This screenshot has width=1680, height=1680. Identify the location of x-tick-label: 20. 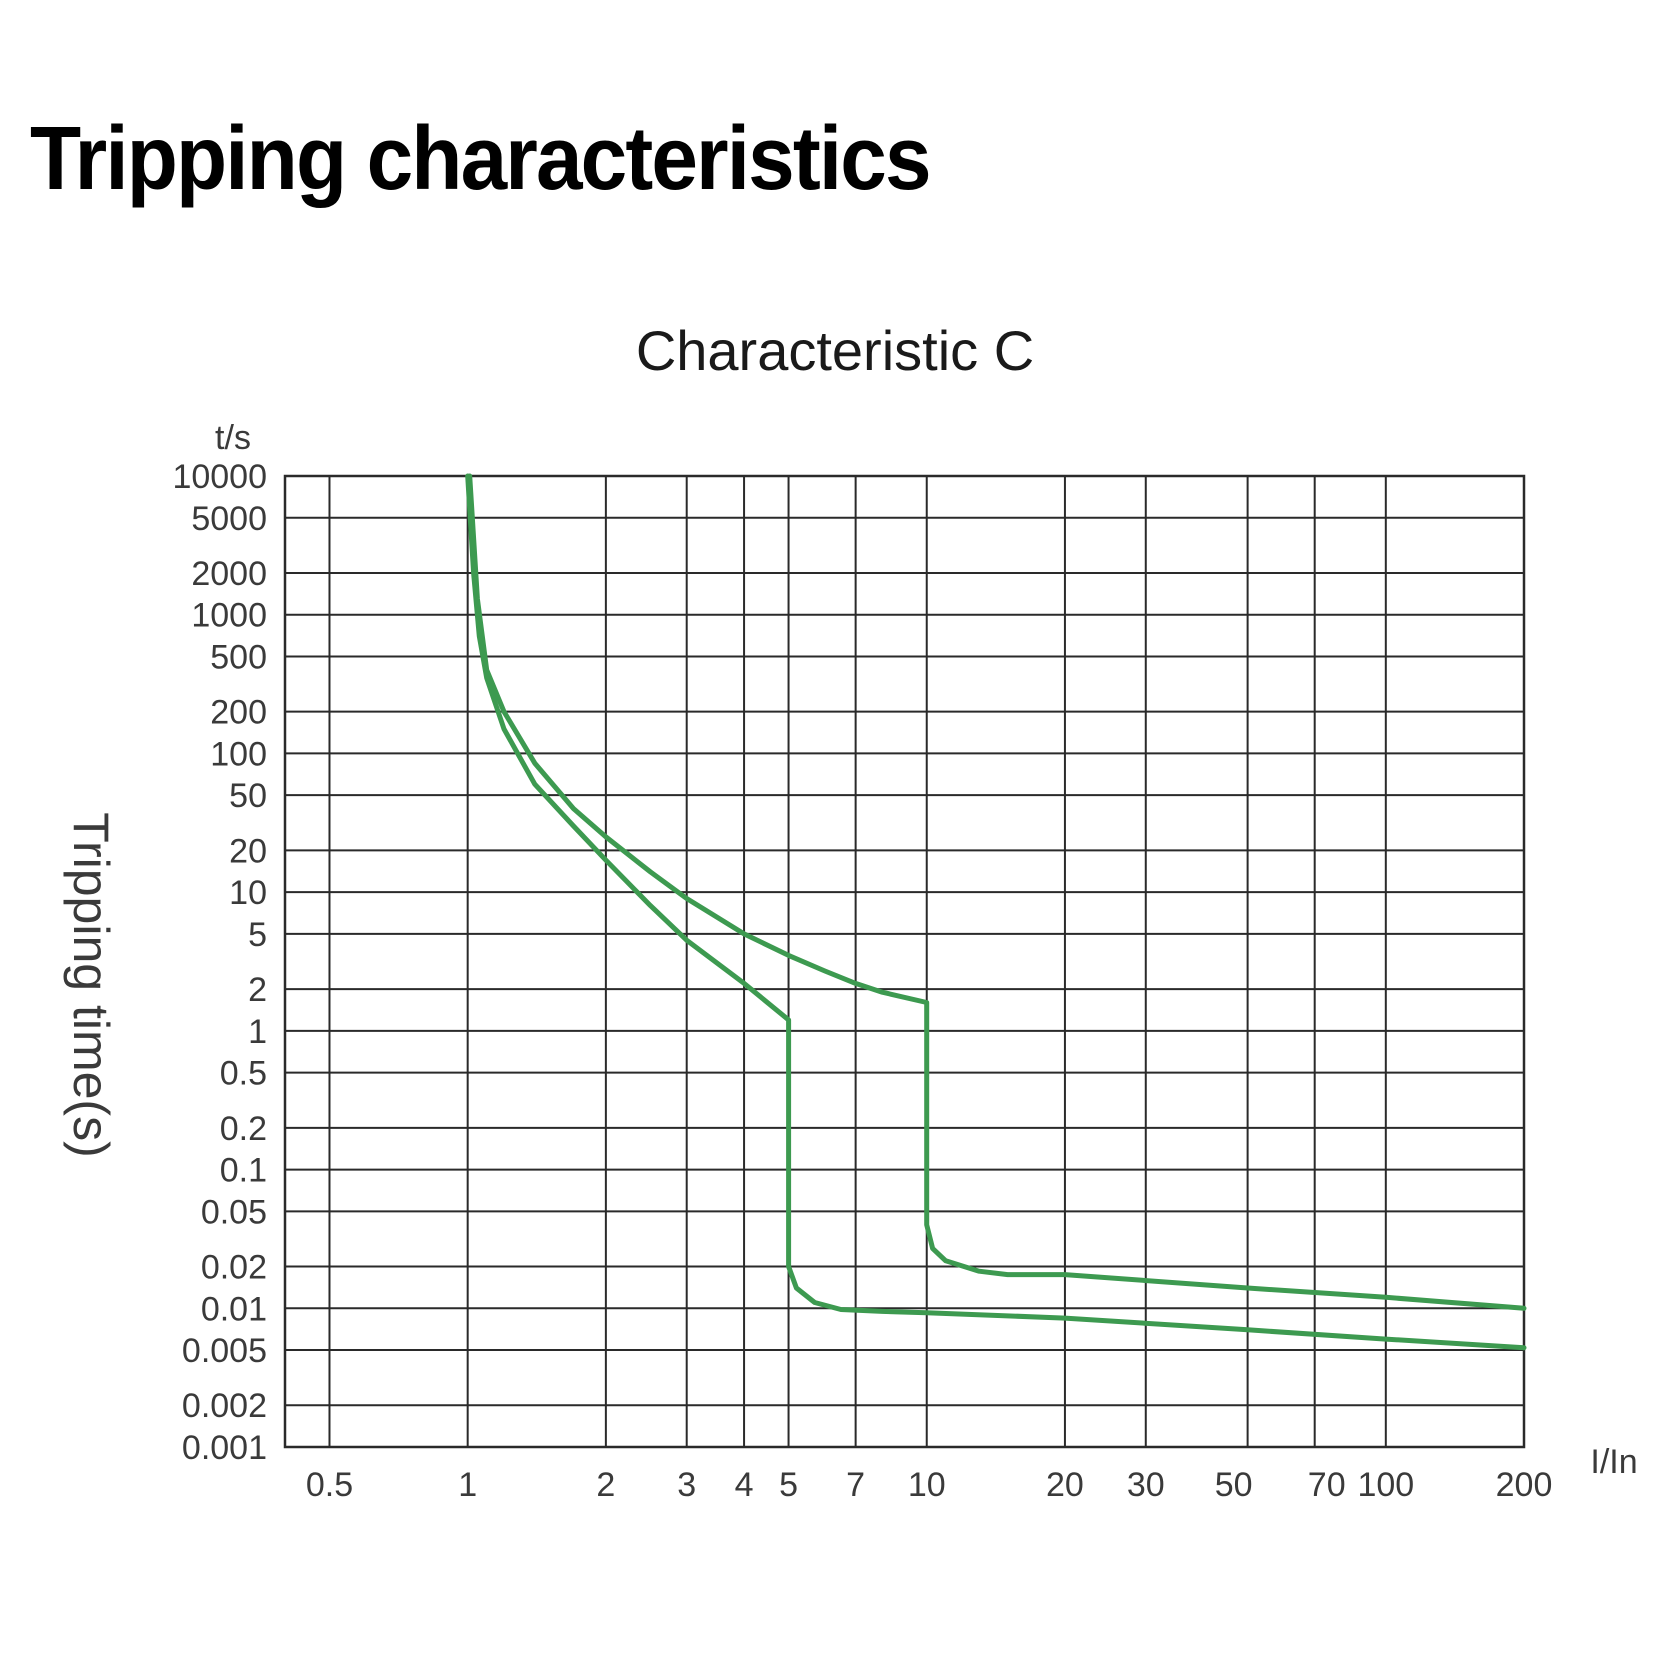
(1065, 1485).